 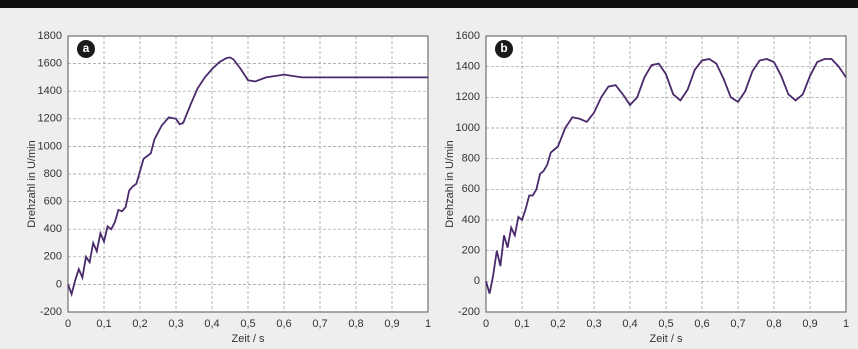 I want to click on panel-label: a, so click(x=86, y=48).